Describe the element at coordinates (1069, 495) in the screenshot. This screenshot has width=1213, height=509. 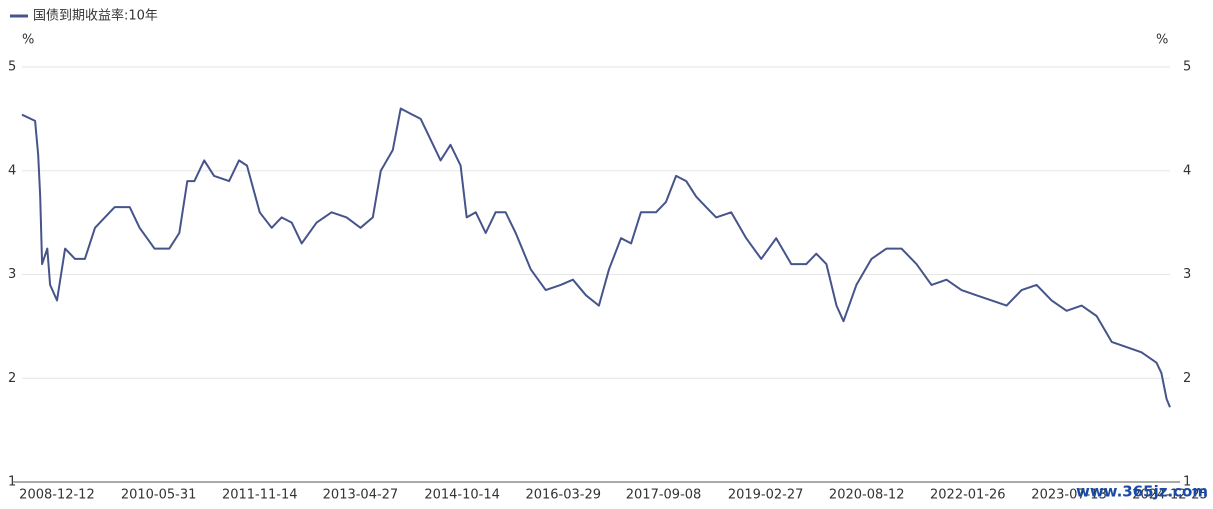
I see `x-tick-label: 2023-07-13` at that location.